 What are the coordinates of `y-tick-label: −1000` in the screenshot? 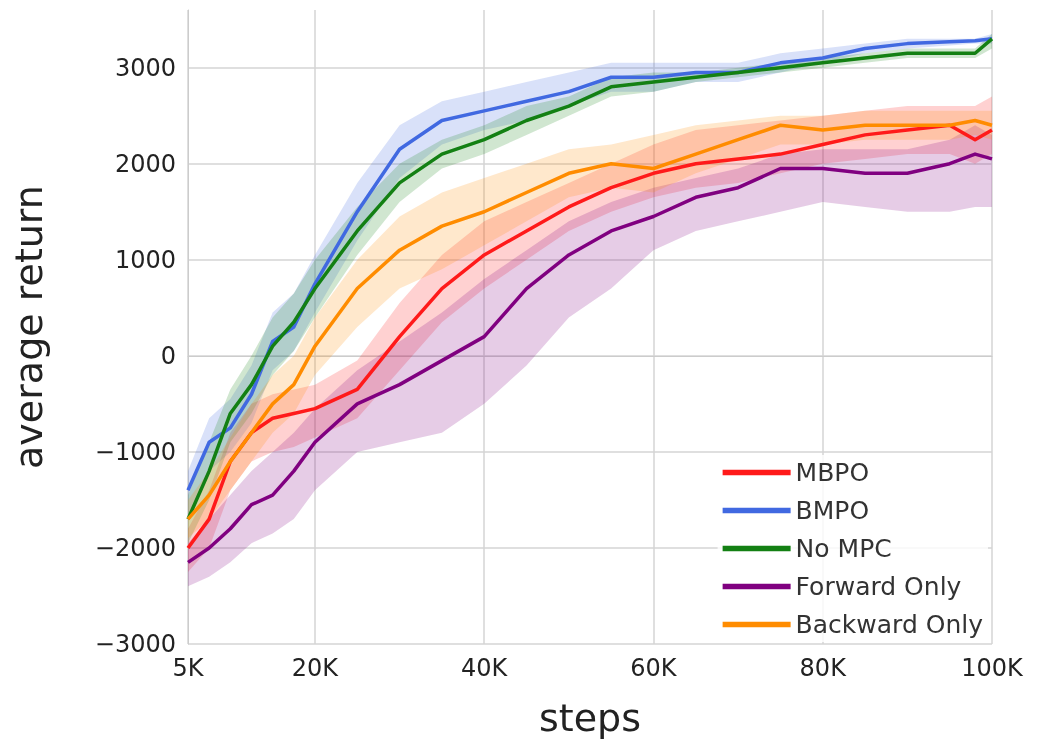 It's located at (135, 451).